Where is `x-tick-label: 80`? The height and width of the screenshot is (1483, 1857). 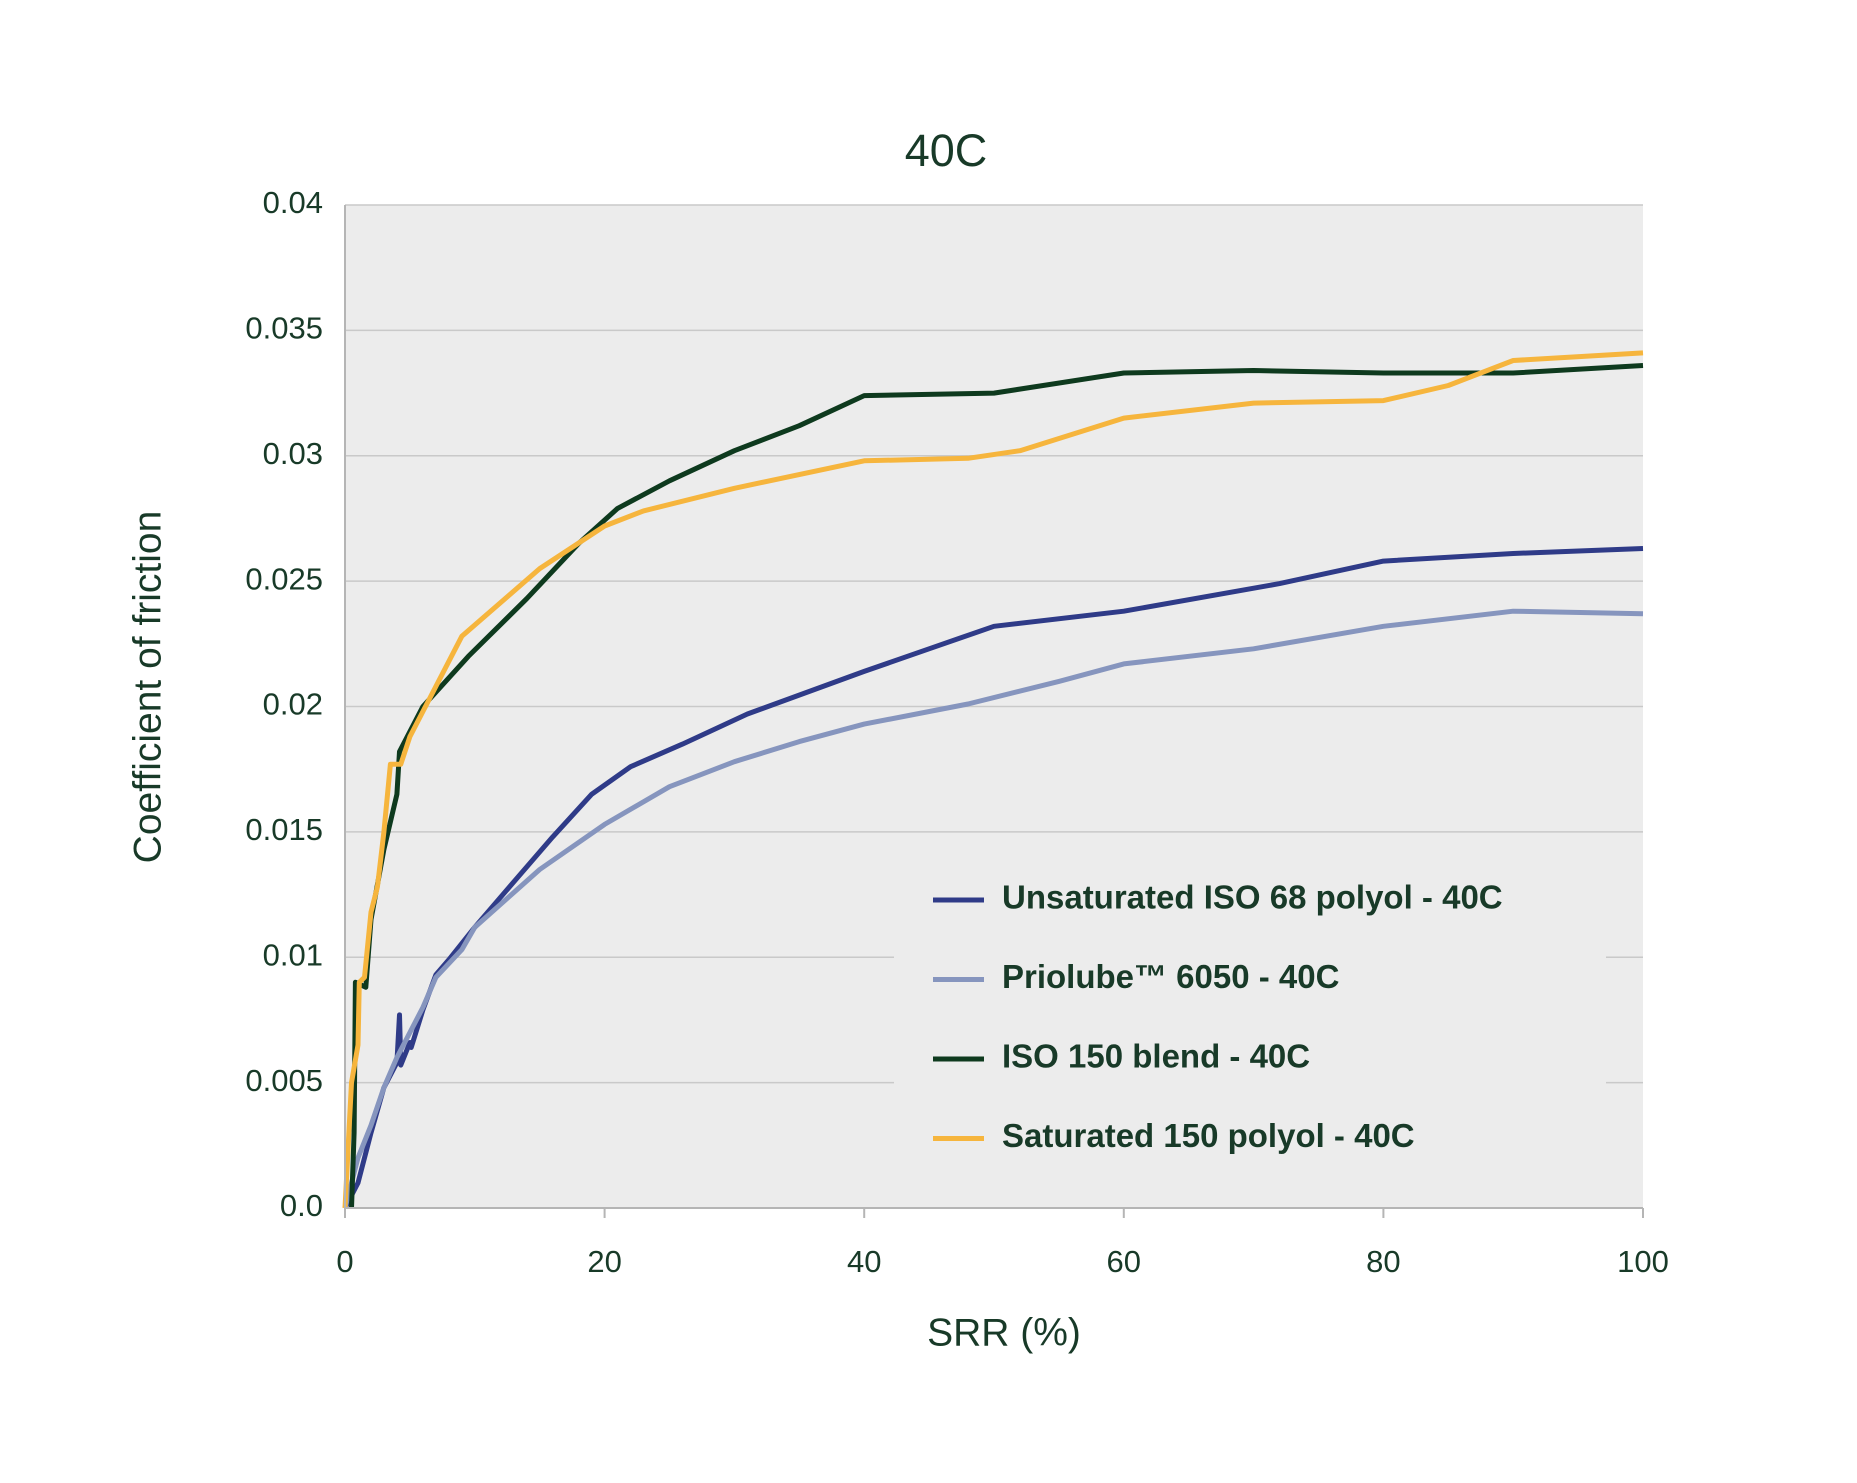
x-tick-label: 80 is located at coordinates (1383, 1261).